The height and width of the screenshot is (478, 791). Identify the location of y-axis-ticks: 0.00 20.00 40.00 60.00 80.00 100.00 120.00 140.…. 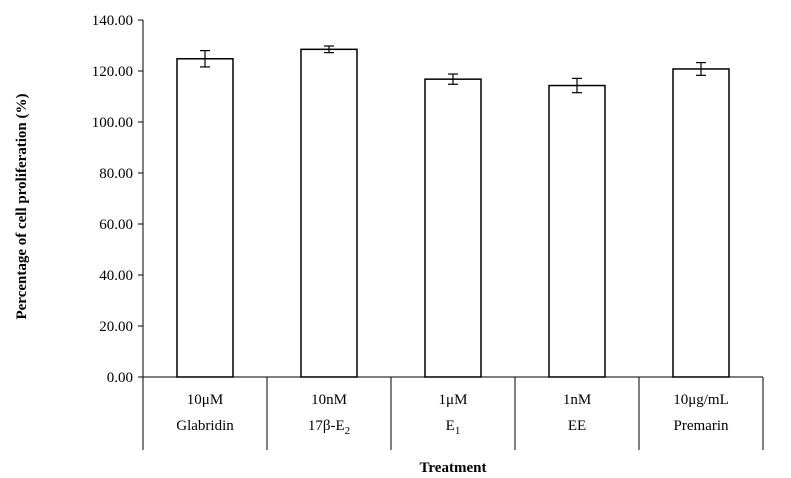
(117, 199).